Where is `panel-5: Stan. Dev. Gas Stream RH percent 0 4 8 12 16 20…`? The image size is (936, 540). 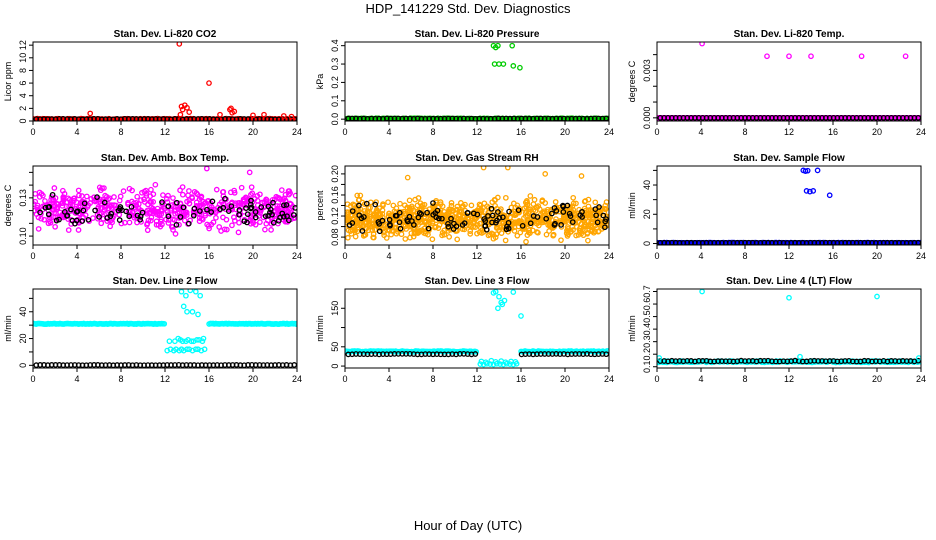
panel-5: Stan. Dev. Gas Stream RH percent 0 4 8 12 16 20… is located at coordinates (464, 207).